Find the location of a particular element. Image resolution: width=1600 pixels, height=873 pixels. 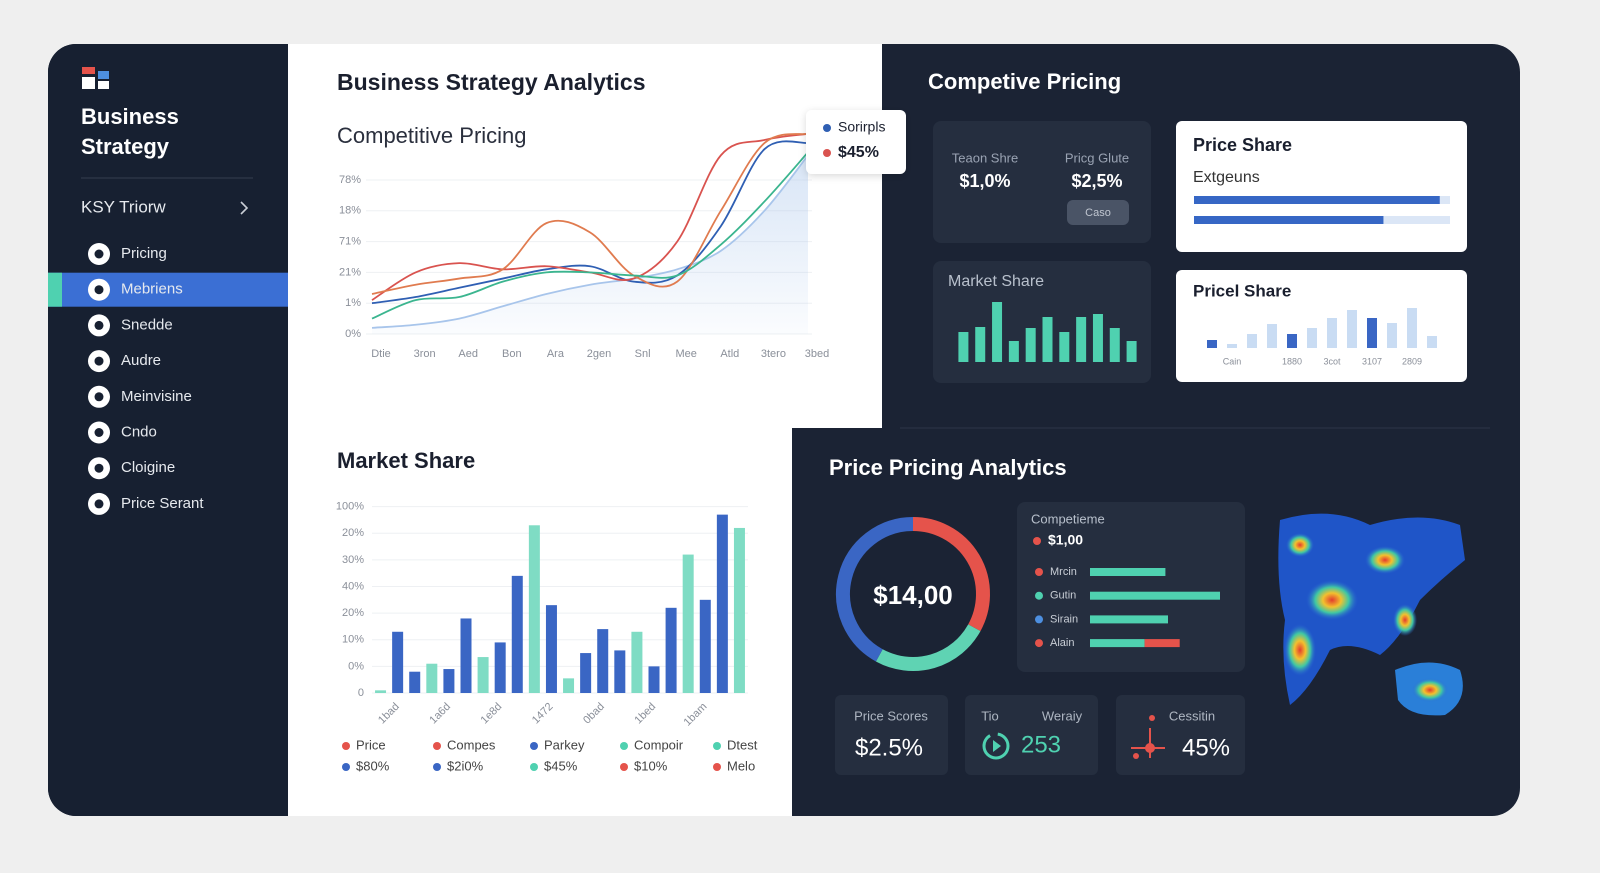

y-tick-label: 0 is located at coordinates (361, 693).